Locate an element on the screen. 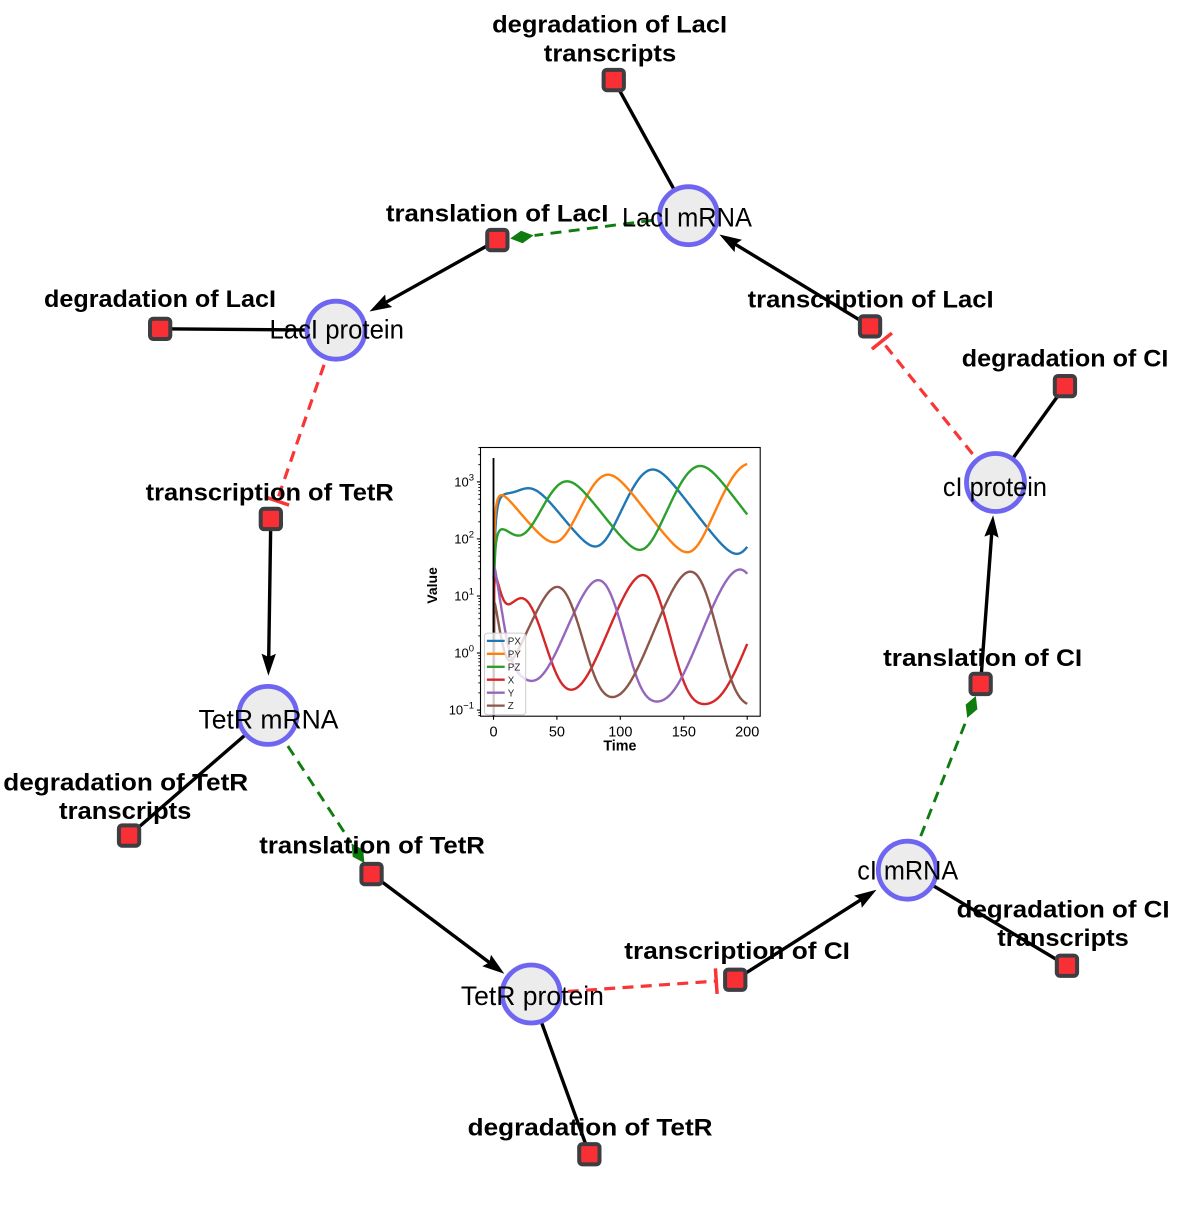 The width and height of the screenshot is (1189, 1205). svg-text: Y is located at coordinates (511, 693).